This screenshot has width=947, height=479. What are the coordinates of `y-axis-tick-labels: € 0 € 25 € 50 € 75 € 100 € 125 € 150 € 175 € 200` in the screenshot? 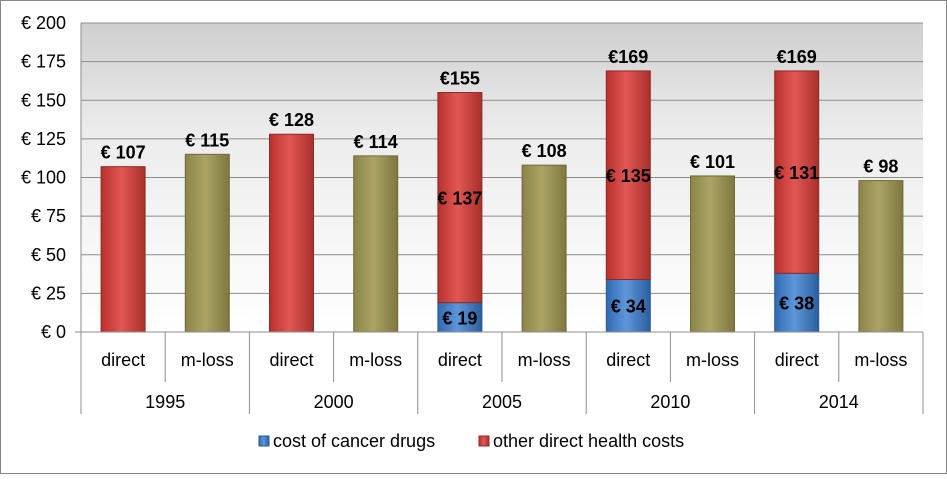 It's located at (43, 177).